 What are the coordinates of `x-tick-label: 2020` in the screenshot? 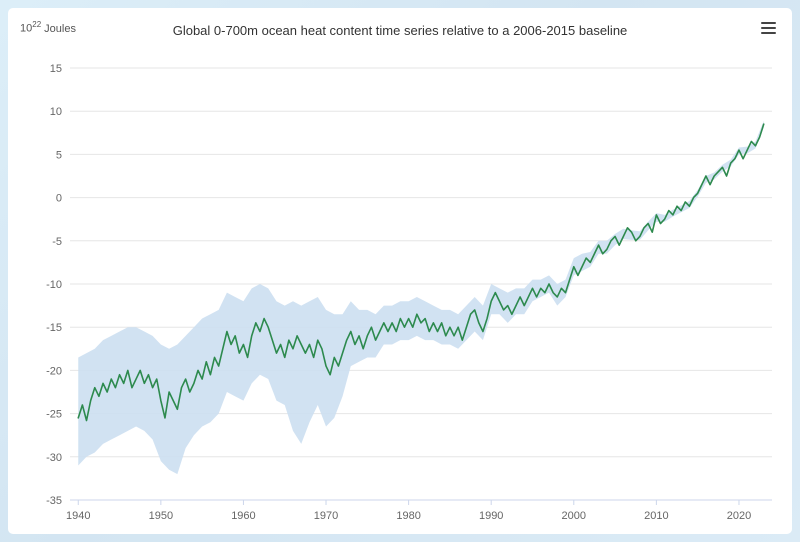 It's located at (739, 516).